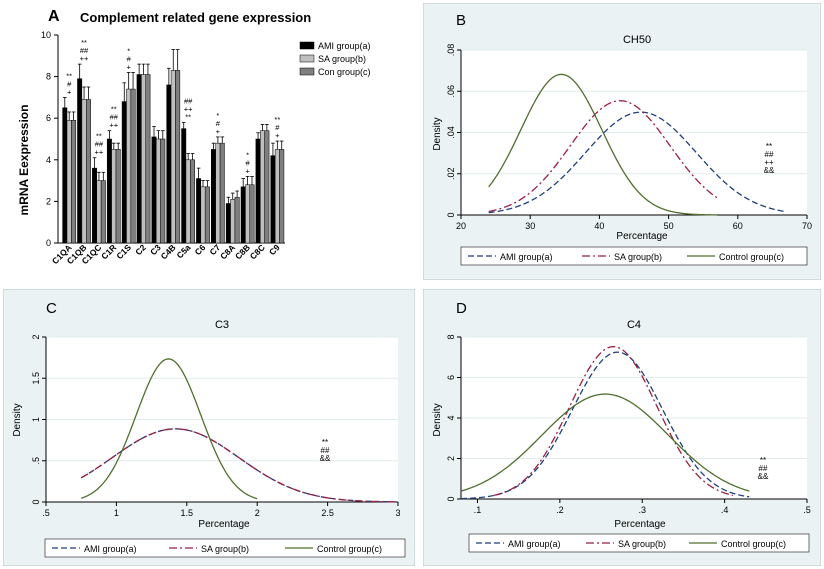 The image size is (824, 569). I want to click on x-tick-label: 1, so click(116, 513).